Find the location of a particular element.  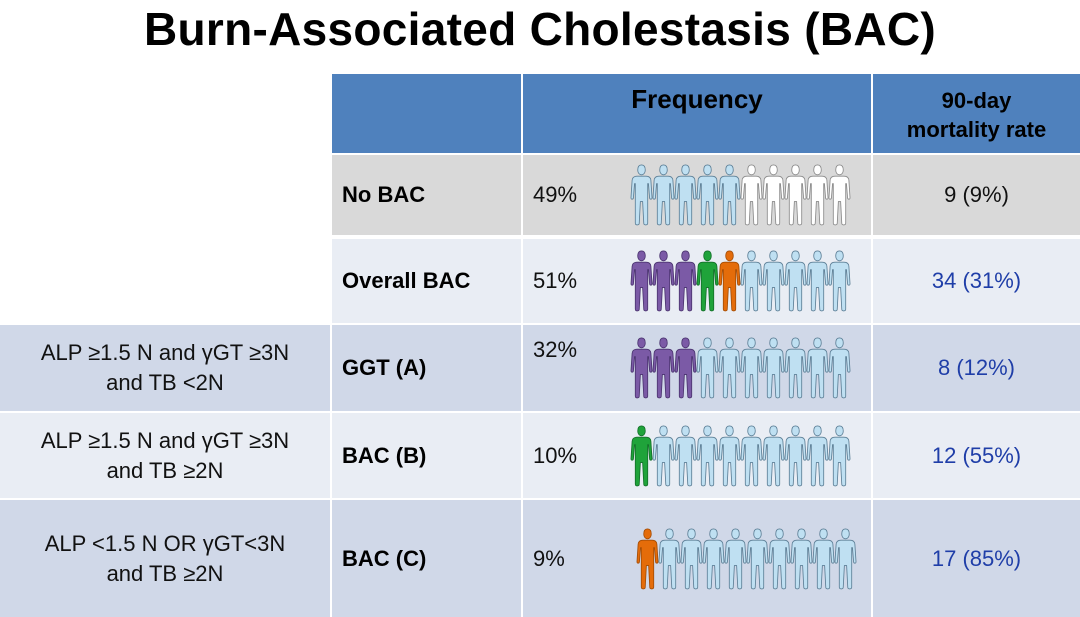

mortality-cell: 34 (31%) is located at coordinates (976, 281).